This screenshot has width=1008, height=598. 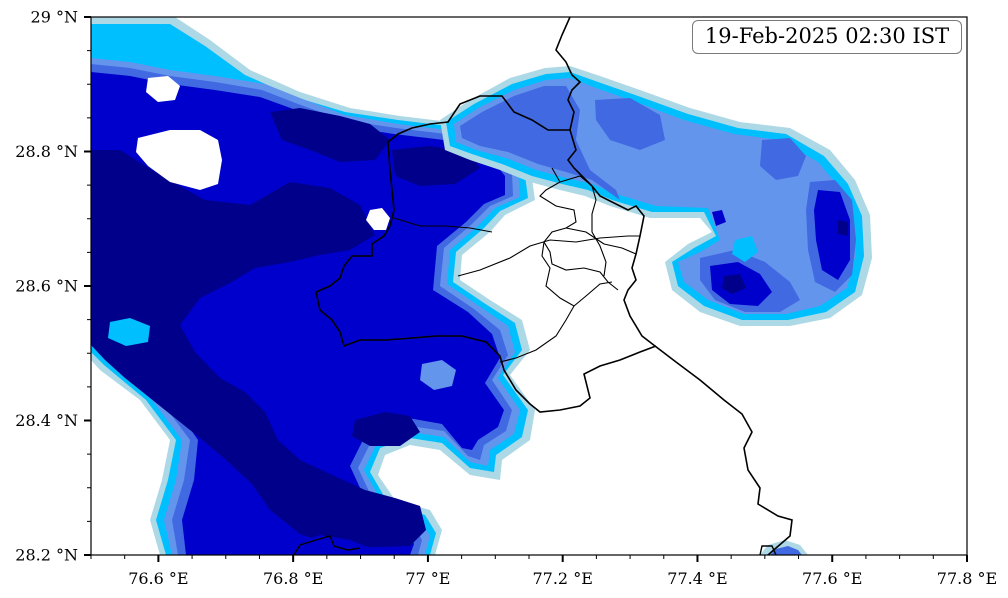 I want to click on contour-ne-level4-c, so click(x=783, y=159).